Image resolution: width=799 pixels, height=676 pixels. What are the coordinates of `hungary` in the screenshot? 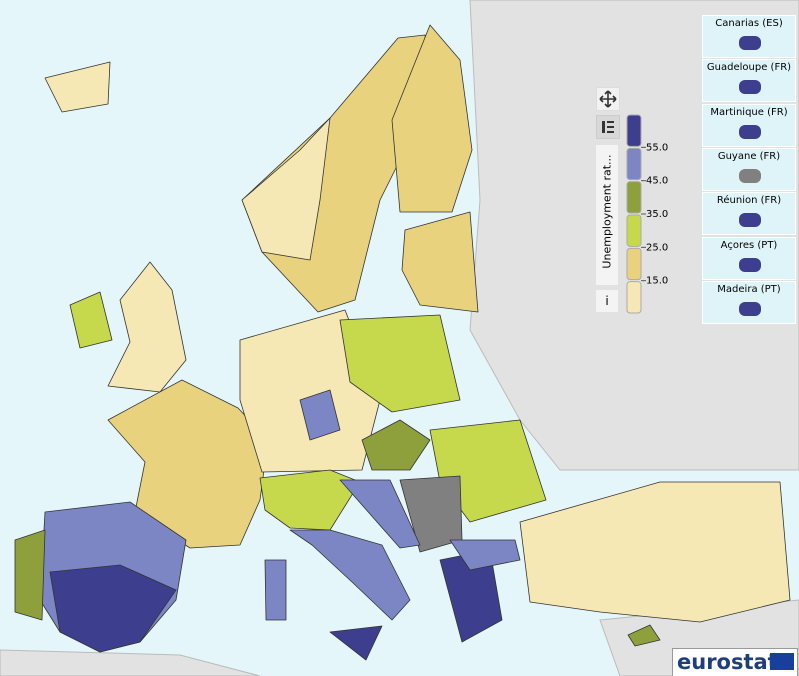 It's located at (396, 445).